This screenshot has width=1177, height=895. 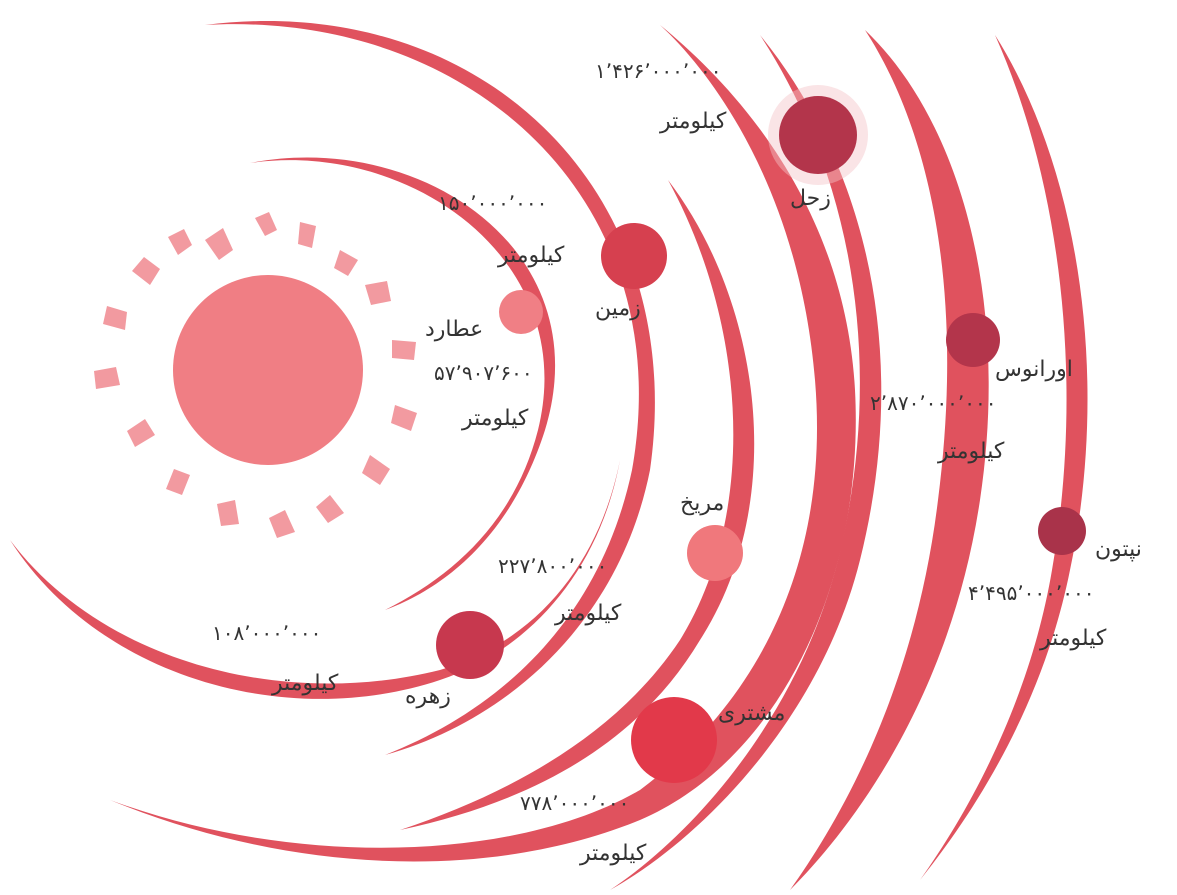 I want to click on venus-unit: کیلومتر, so click(x=305, y=683).